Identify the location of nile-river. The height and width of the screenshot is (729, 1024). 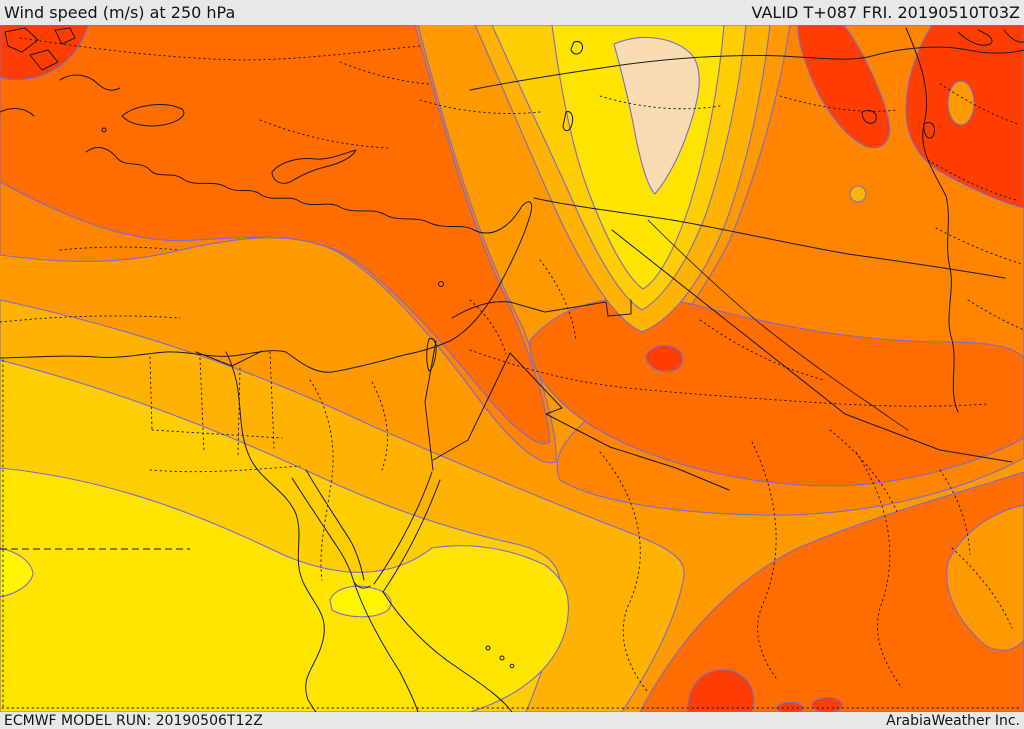
(278, 538).